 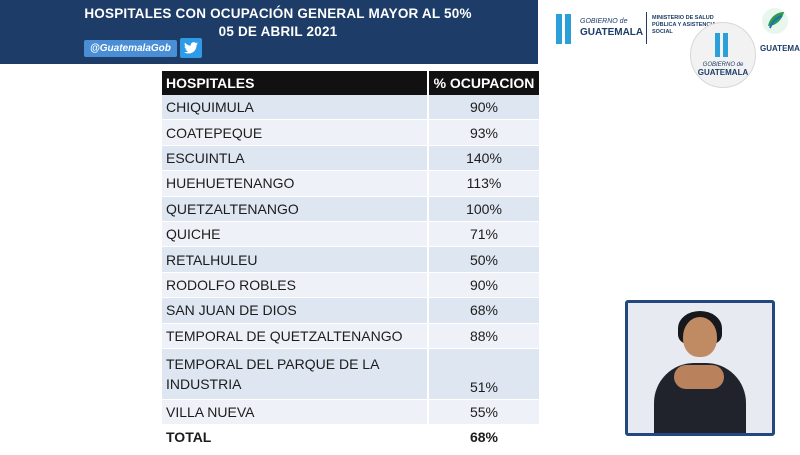 What do you see at coordinates (483, 209) in the screenshot?
I see `occupancy-value: 100%` at bounding box center [483, 209].